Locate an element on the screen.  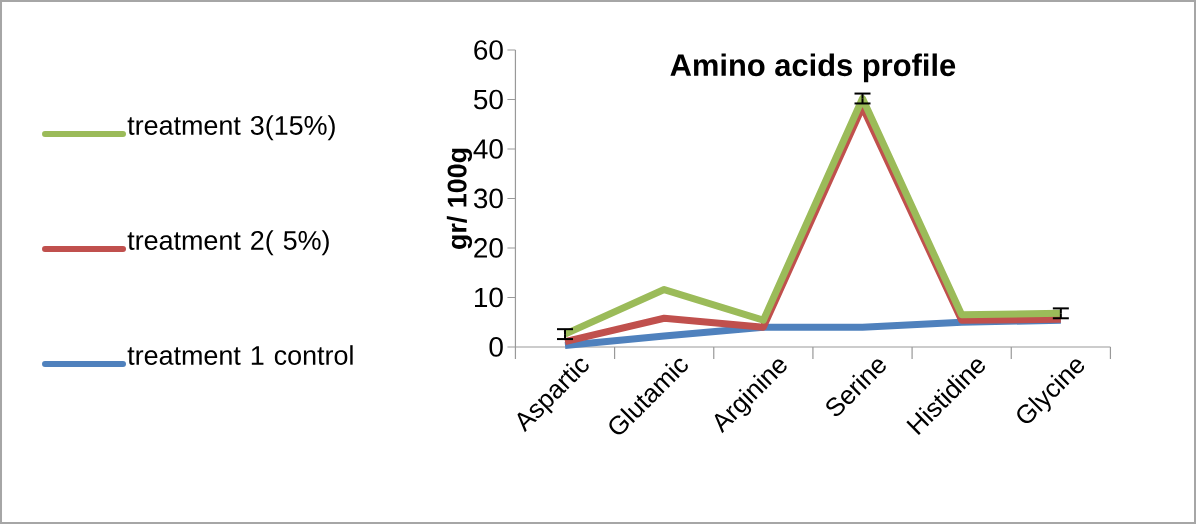
y-tick-label: 10 is located at coordinates (489, 297).